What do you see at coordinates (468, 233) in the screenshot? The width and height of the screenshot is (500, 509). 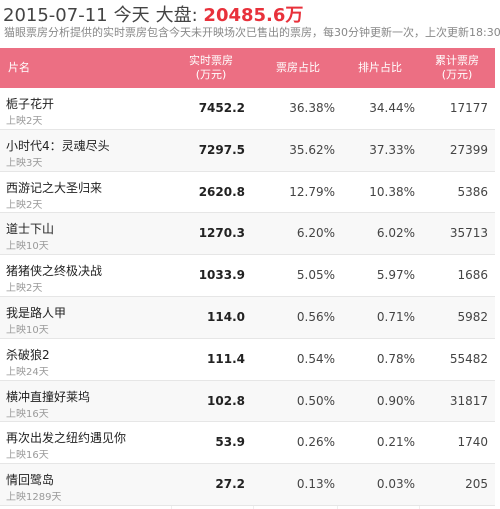 I see `cumulative-box-office: 35713` at bounding box center [468, 233].